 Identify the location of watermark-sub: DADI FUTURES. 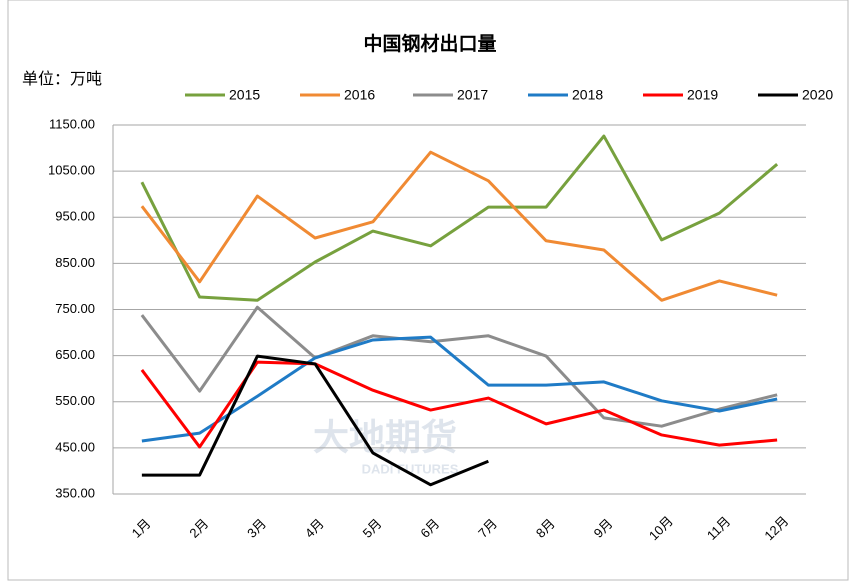
(410, 468).